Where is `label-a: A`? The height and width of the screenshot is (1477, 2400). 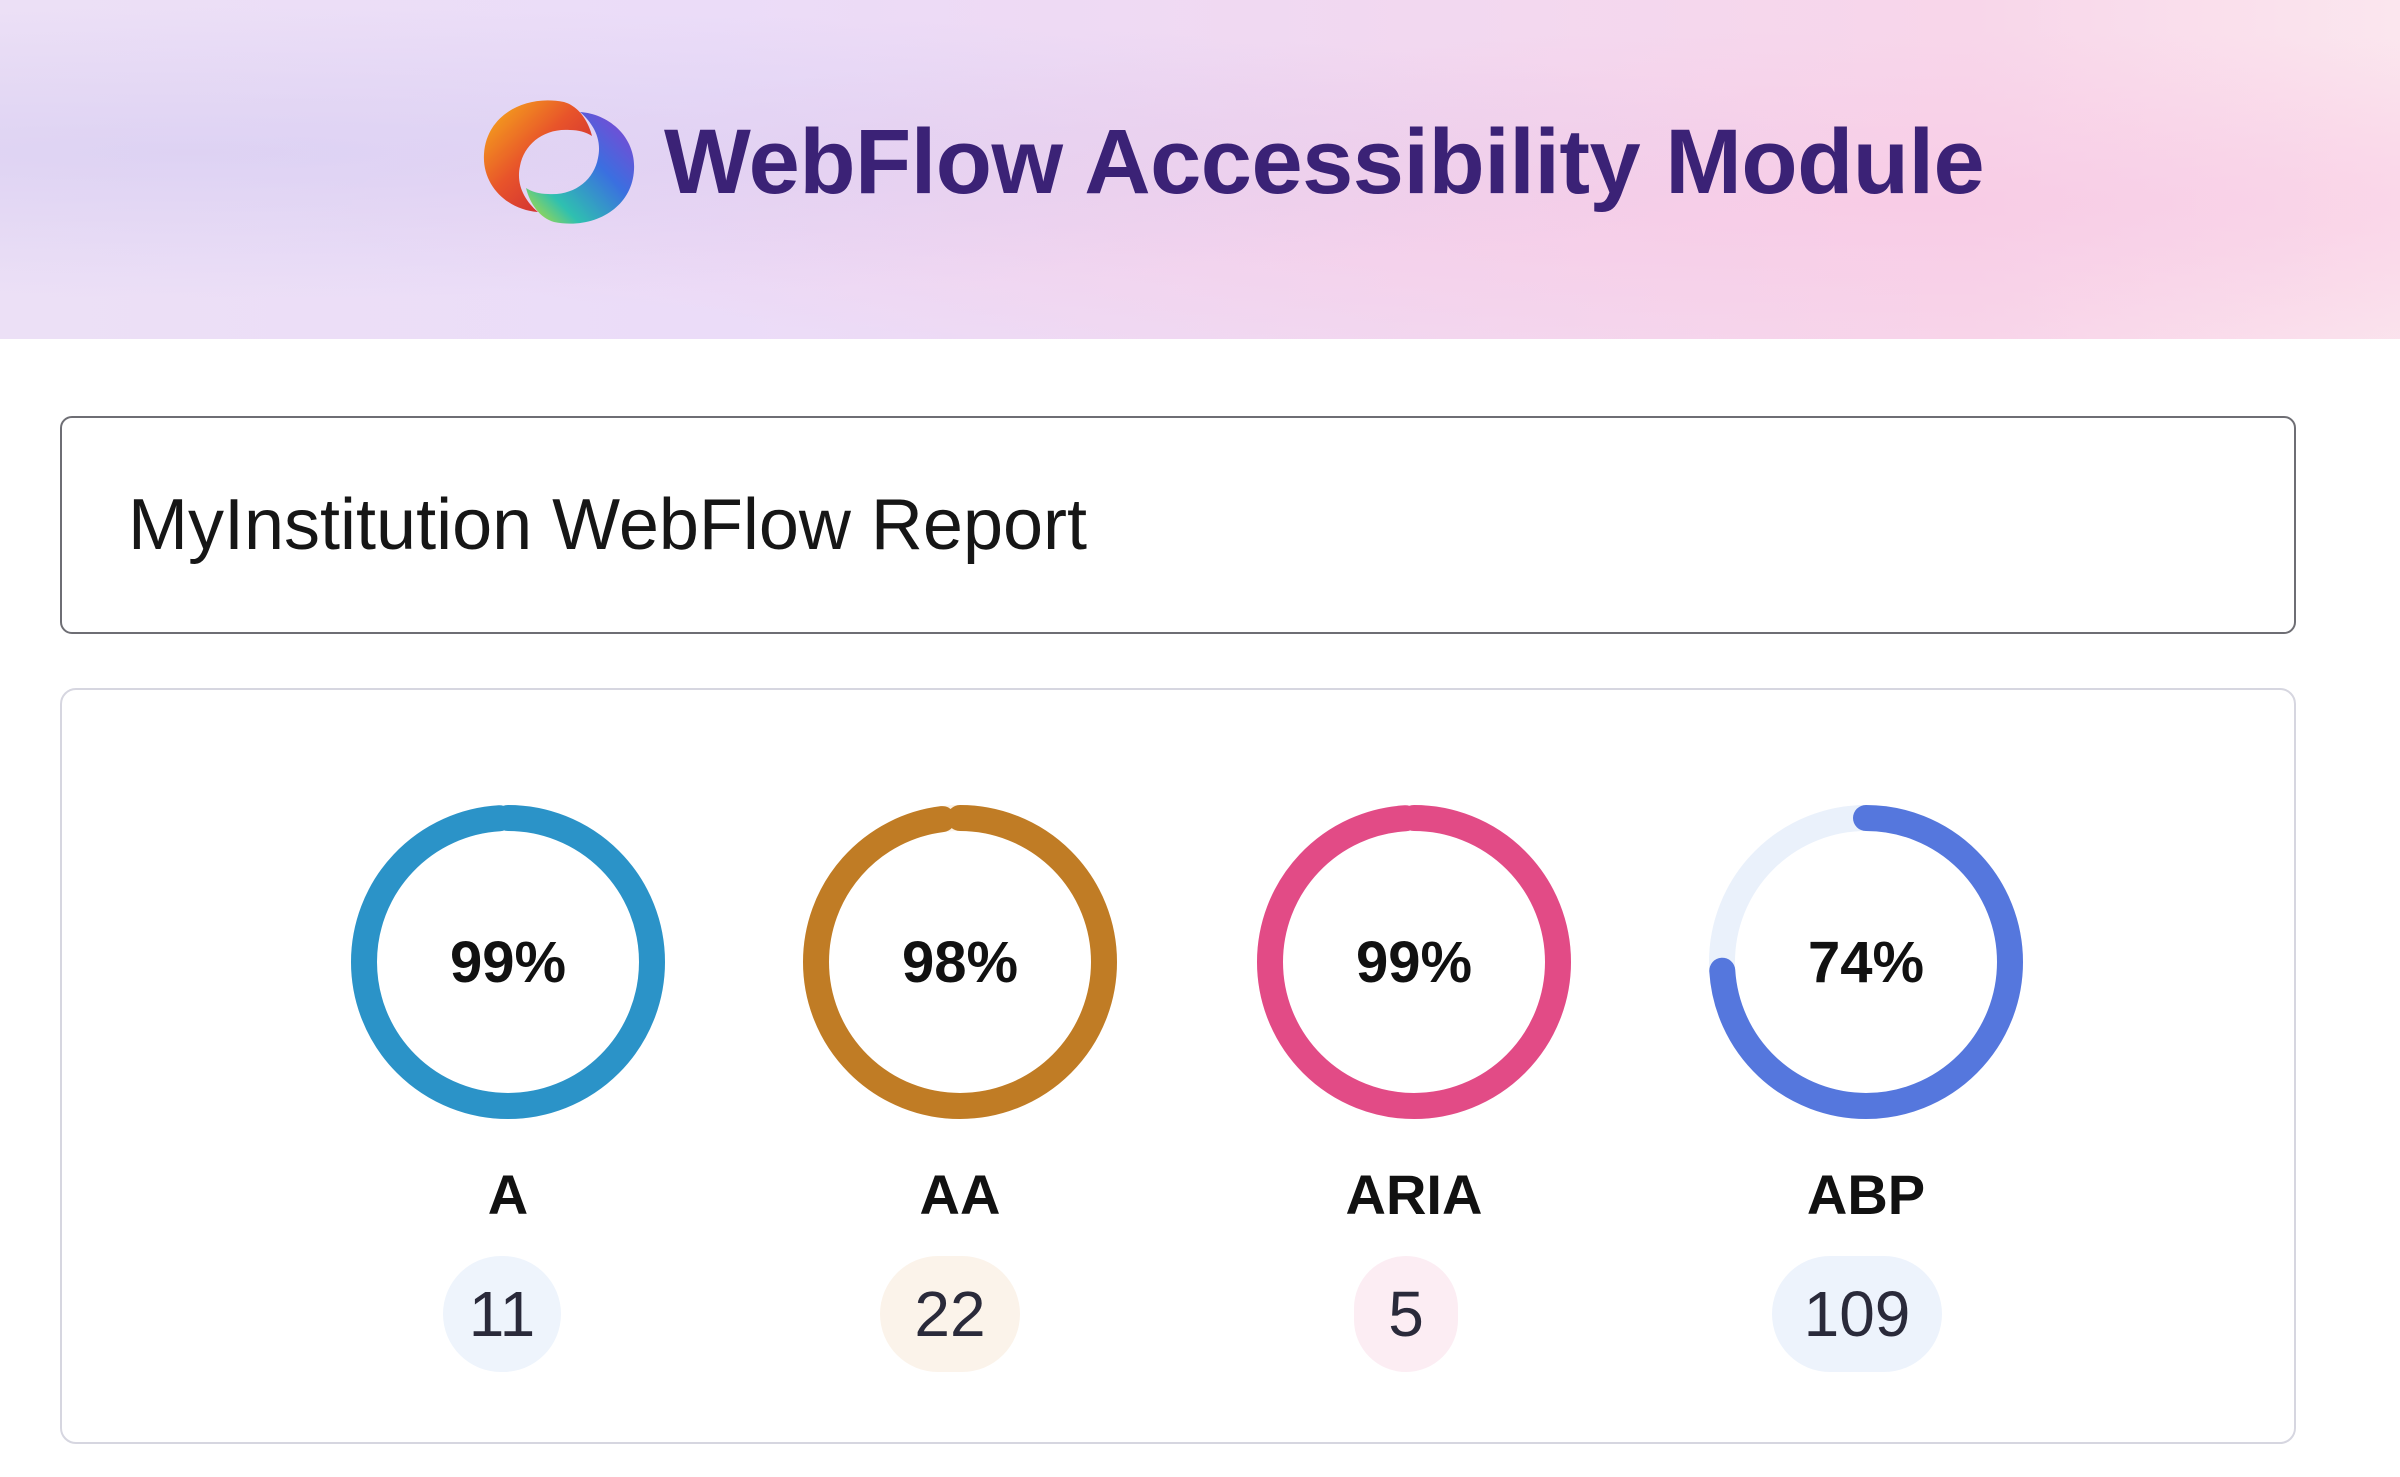 label-a: A is located at coordinates (508, 1194).